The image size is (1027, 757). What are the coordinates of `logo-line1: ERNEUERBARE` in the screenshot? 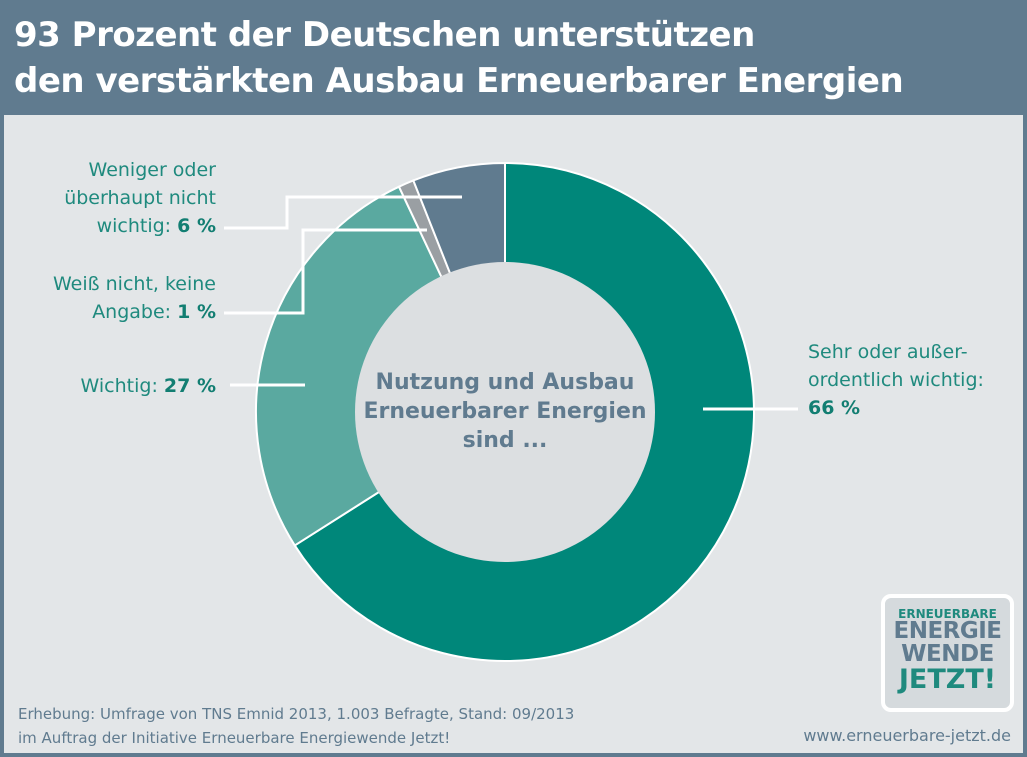 It's located at (947, 614).